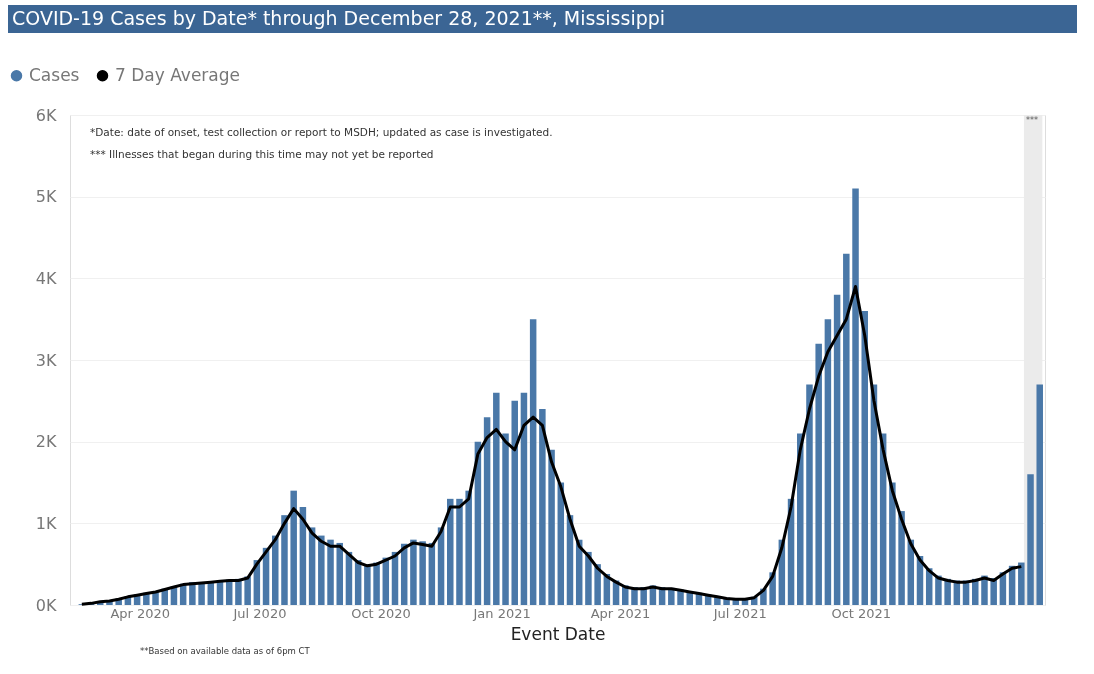  I want to click on x-tick-label: Oct 2020, so click(381, 613).